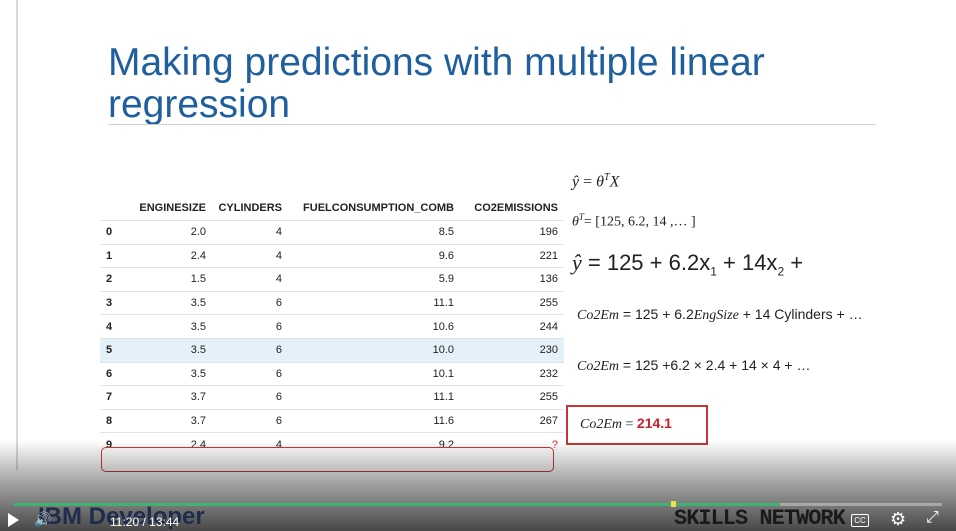 This screenshot has width=956, height=531. I want to click on cell-co2emissions: 267, so click(512, 420).